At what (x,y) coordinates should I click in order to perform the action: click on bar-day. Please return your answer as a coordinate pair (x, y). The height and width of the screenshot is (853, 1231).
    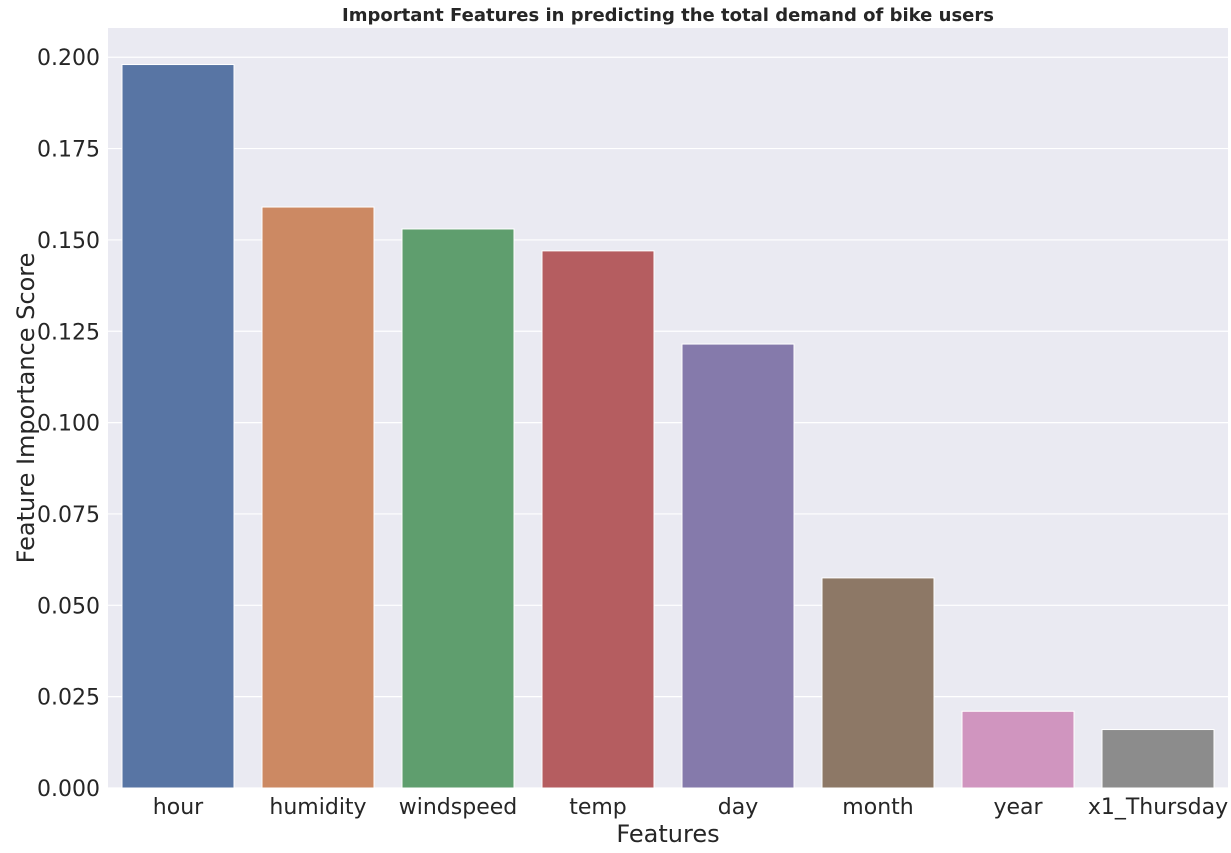
    Looking at the image, I should click on (738, 566).